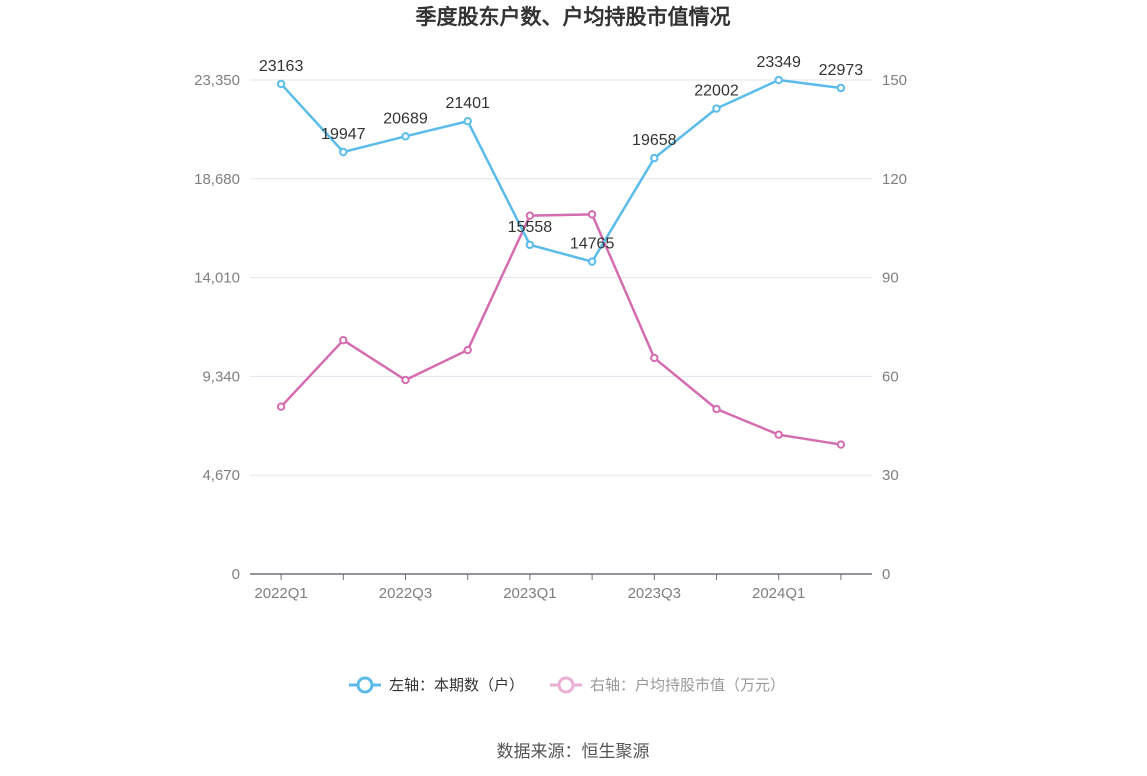 This screenshot has width=1147, height=776. Describe the element at coordinates (841, 70) in the screenshot. I see `data-label-series-1: 22973` at that location.